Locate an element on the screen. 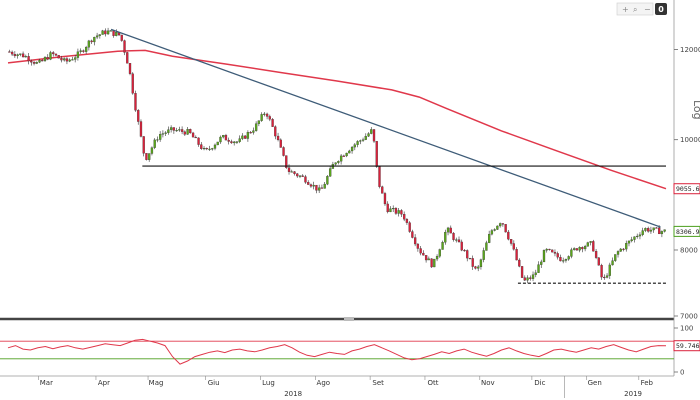 The width and height of the screenshot is (700, 400). rsi-y-axis-ticks: 100 0 59.7469 is located at coordinates (686, 351).